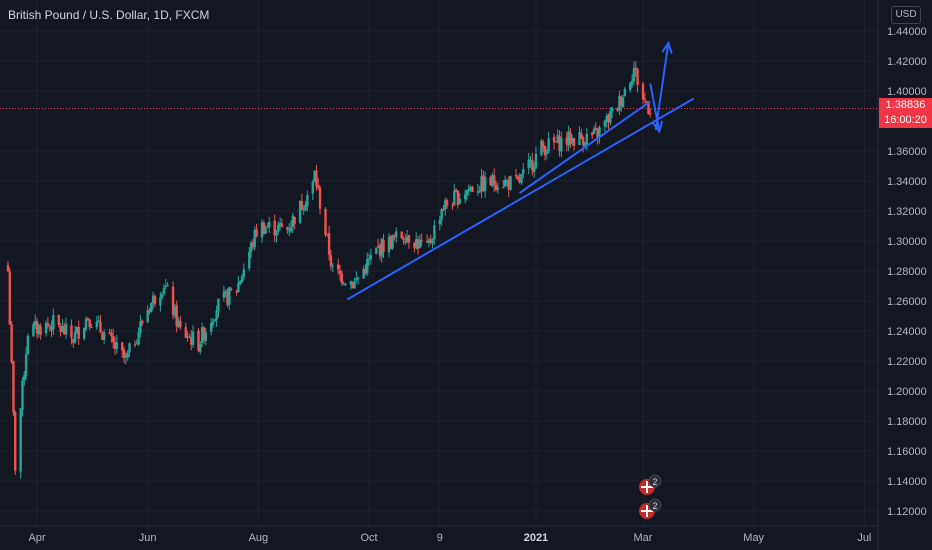 The height and width of the screenshot is (550, 932). Describe the element at coordinates (907, 62) in the screenshot. I see `price-tick-label: 1.42000` at that location.